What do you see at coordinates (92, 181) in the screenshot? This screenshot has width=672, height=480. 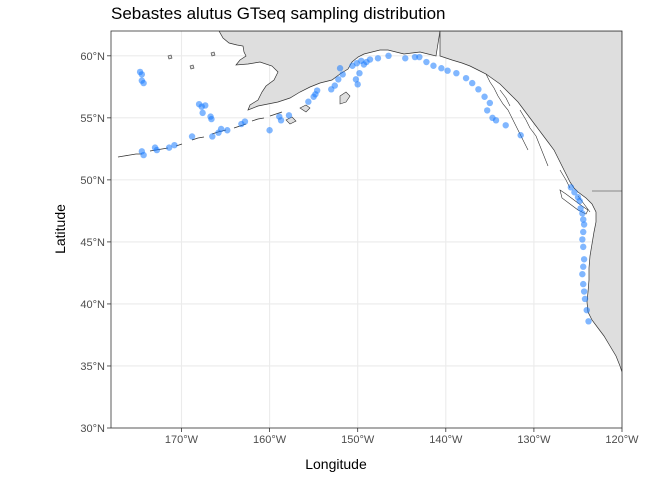 I see `y-tick-label: 50°N` at bounding box center [92, 181].